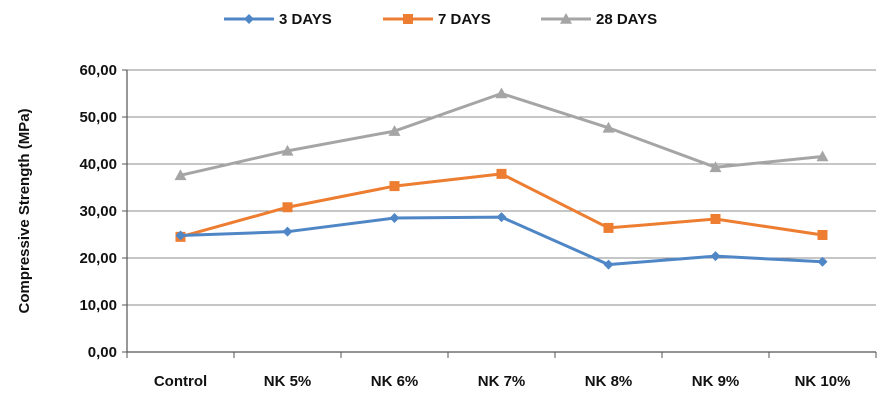 Image resolution: width=896 pixels, height=398 pixels. What do you see at coordinates (24, 210) in the screenshot?
I see `y-axis-label: Compressive Strength (MPa)` at bounding box center [24, 210].